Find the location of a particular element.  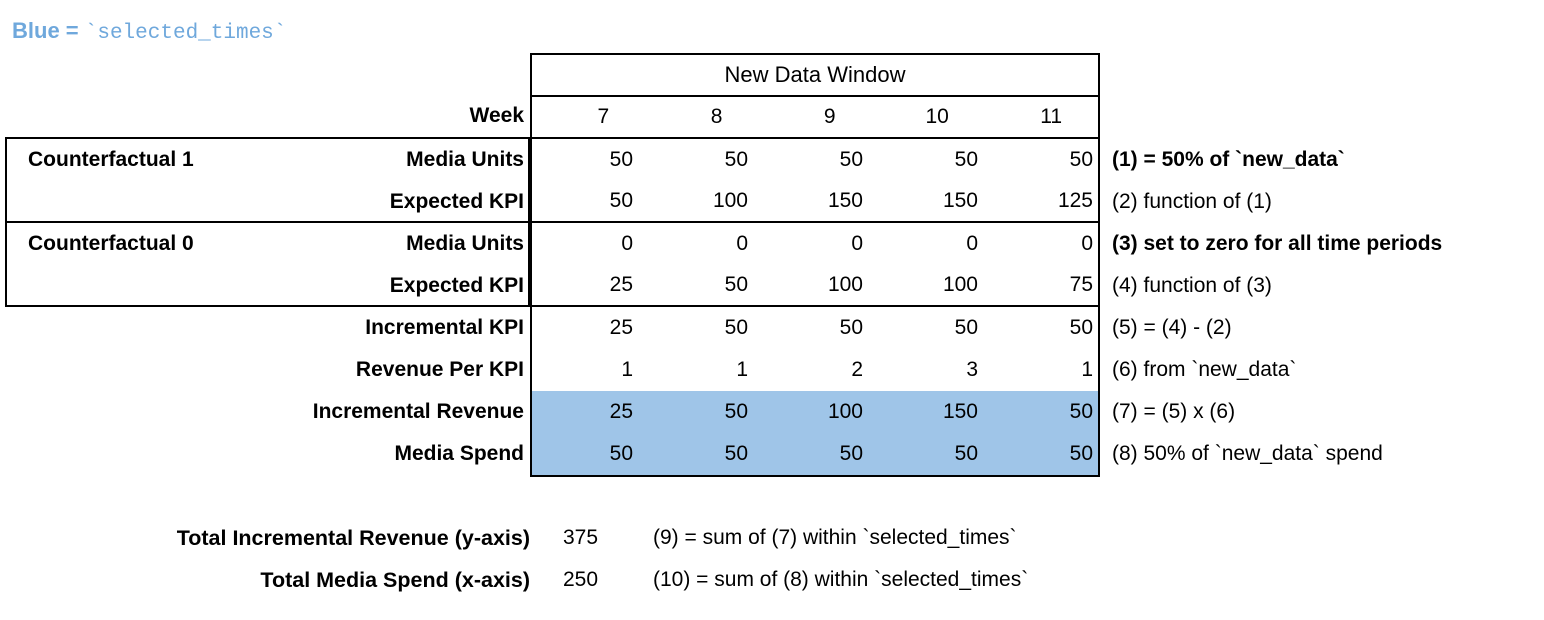

week-value: 8 is located at coordinates (716, 116).